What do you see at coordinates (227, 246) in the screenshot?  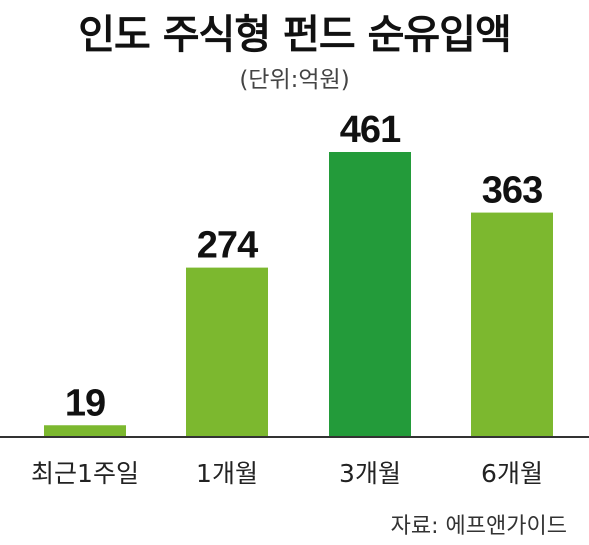 I see `value-label-2: 274` at bounding box center [227, 246].